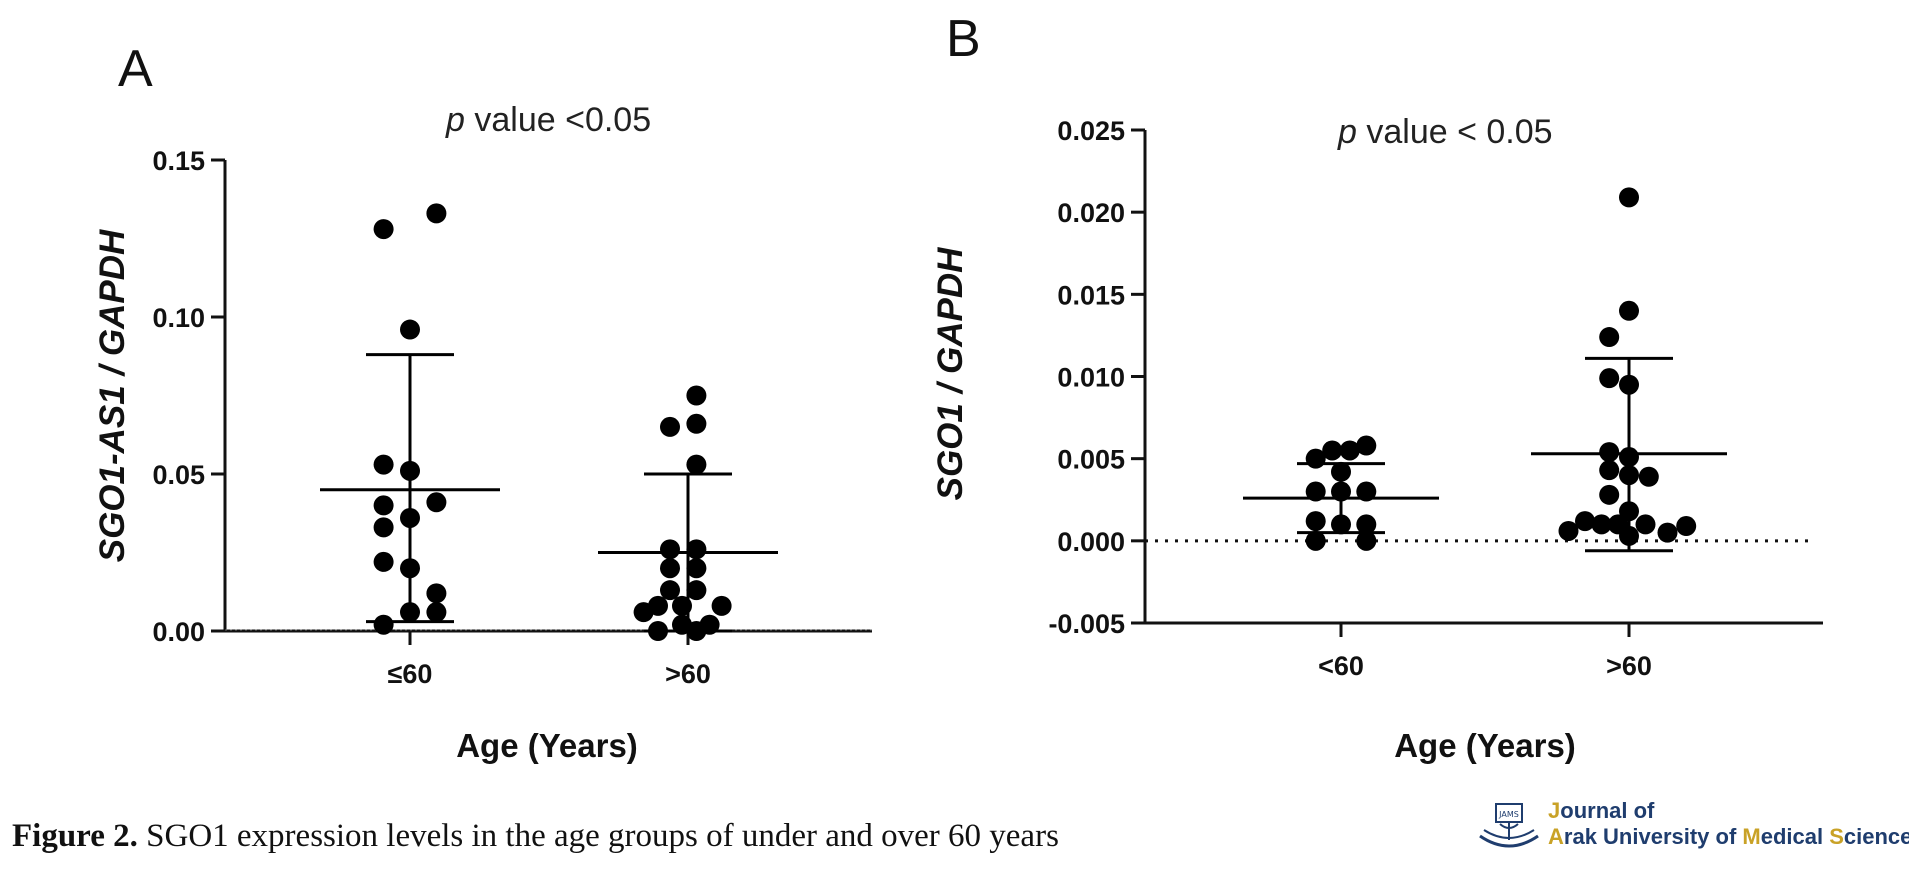 This screenshot has width=1909, height=879. What do you see at coordinates (178, 318) in the screenshot?
I see `y-tick-label: 0.10` at bounding box center [178, 318].